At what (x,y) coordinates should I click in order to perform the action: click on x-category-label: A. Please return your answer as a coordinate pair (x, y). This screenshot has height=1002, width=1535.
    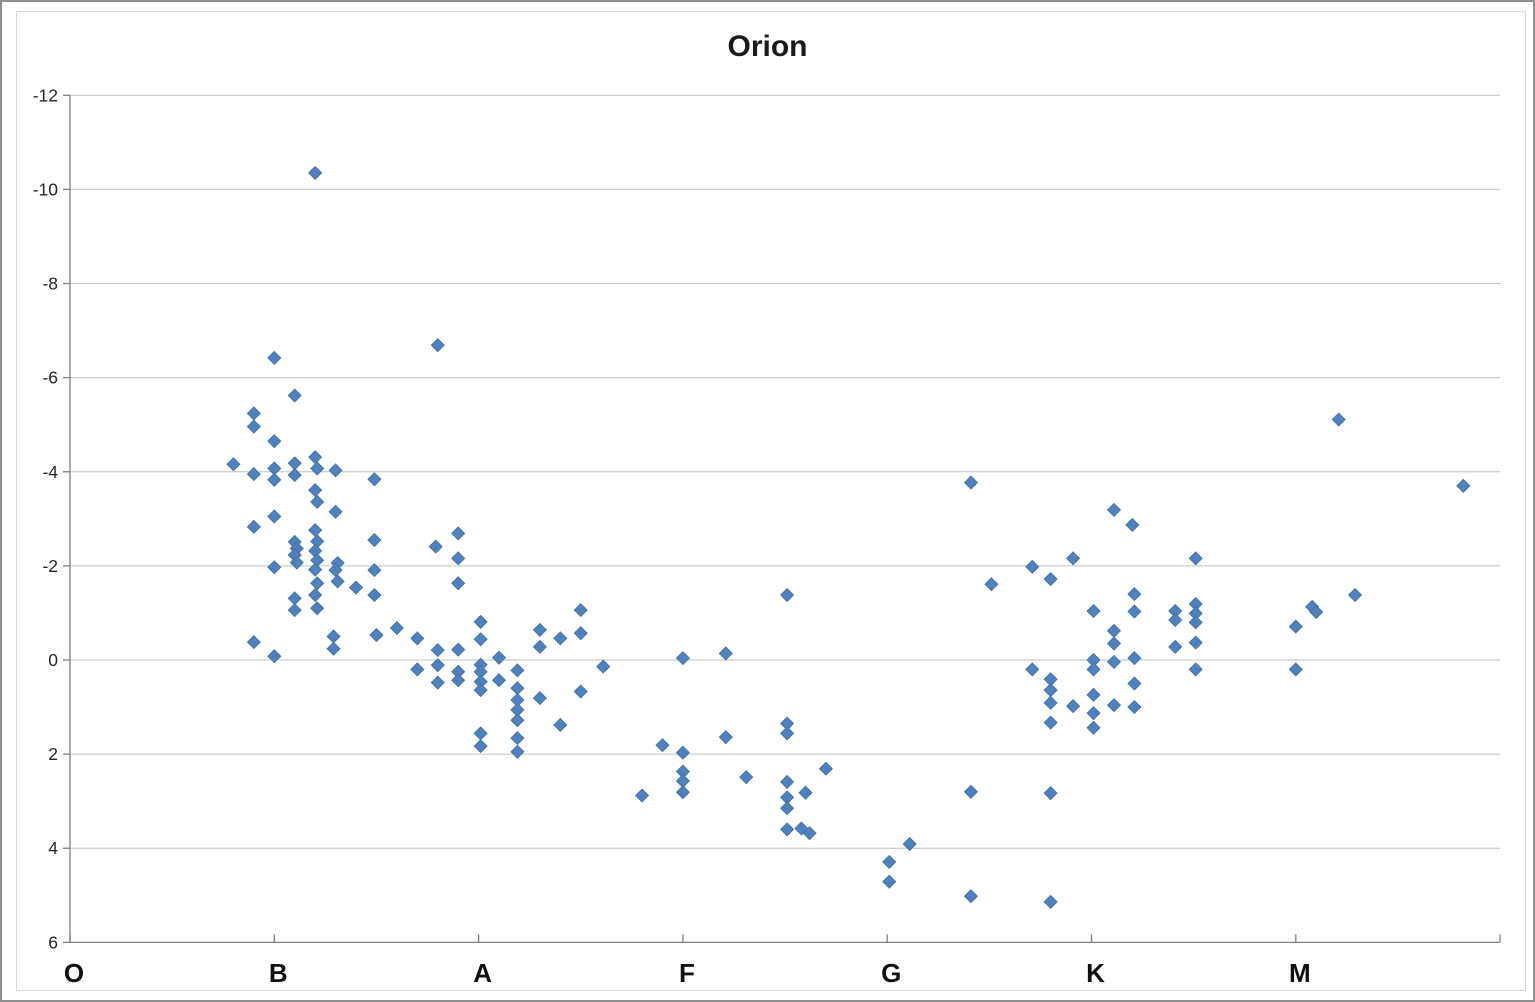
    Looking at the image, I should click on (482, 973).